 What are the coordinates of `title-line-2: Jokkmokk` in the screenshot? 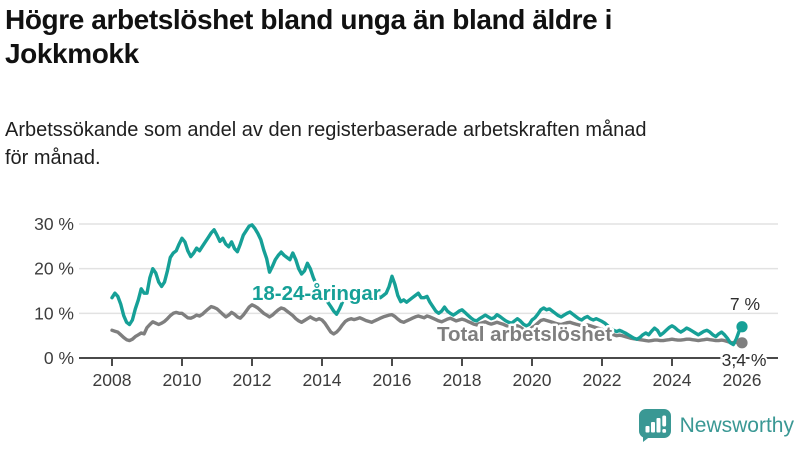 It's located at (72, 53).